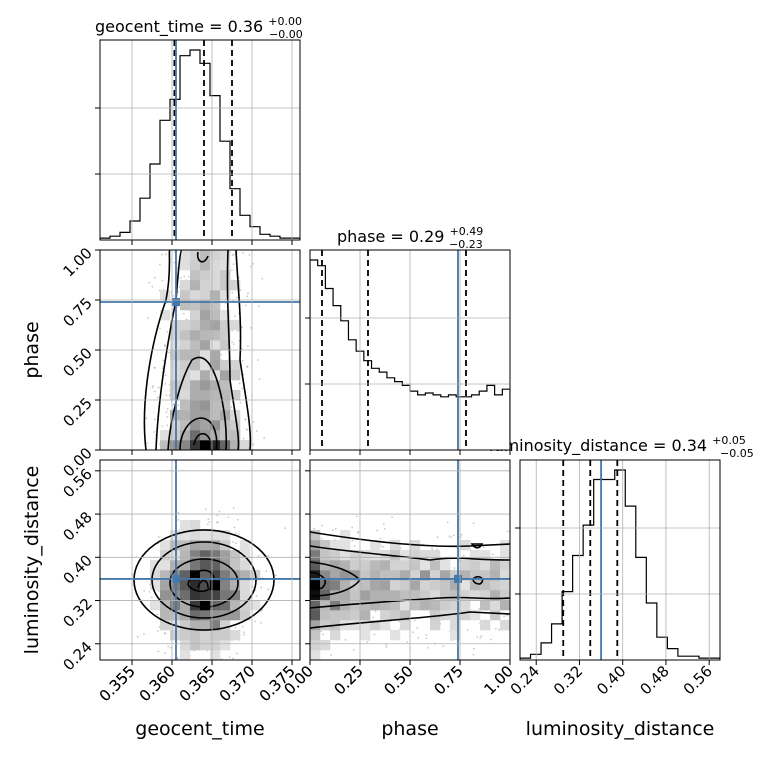 This screenshot has width=760, height=760. What do you see at coordinates (204, 580) in the screenshot?
I see `panel-ld-vs-geocent-time-contour` at bounding box center [204, 580].